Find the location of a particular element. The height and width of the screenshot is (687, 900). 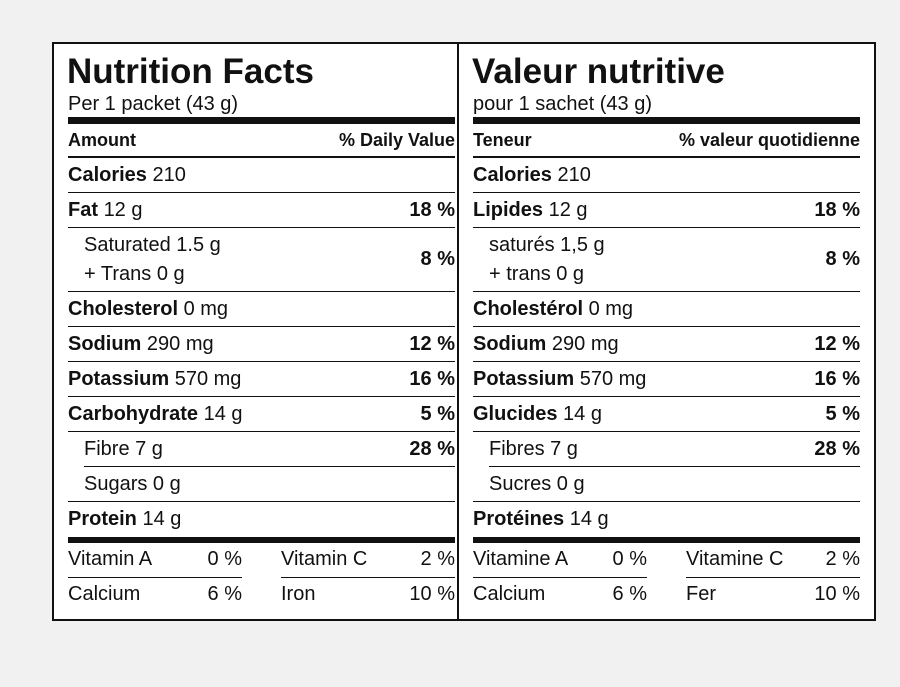

sub-nutrient-name: Fibre 7 g is located at coordinates (123, 448).